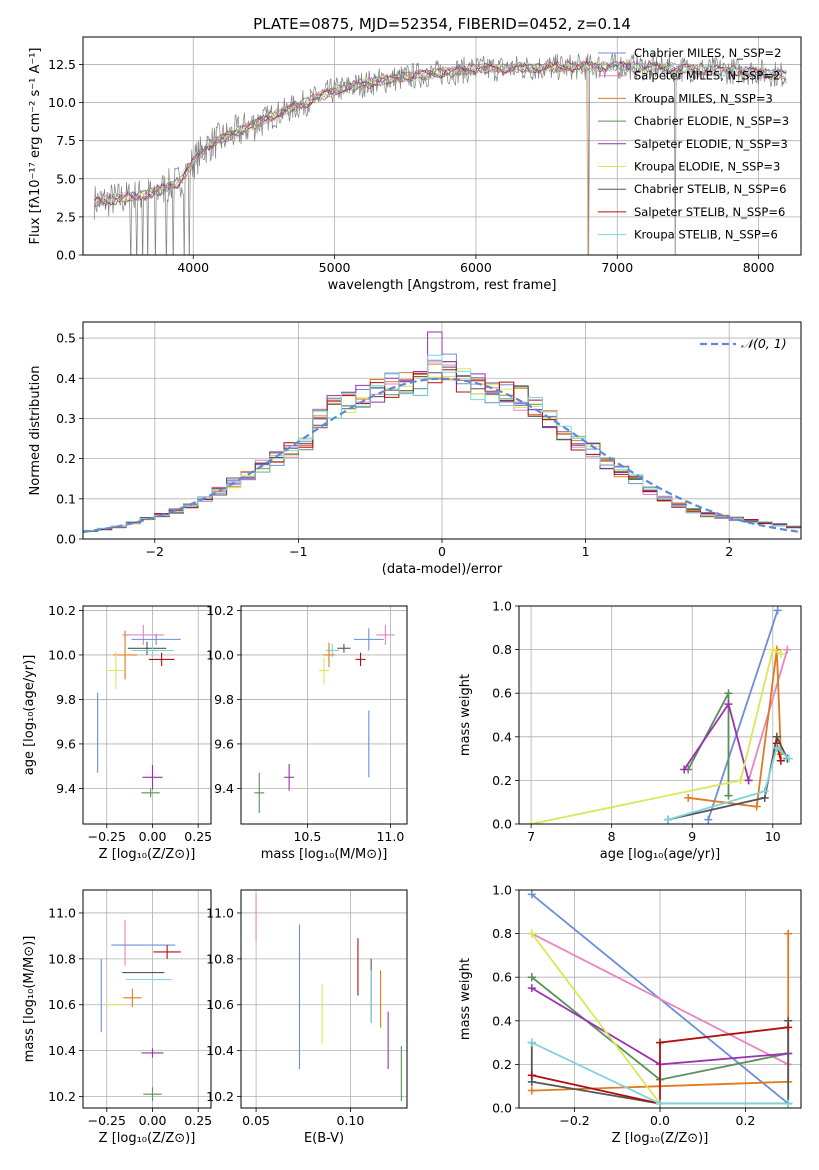 The height and width of the screenshot is (1170, 819). Describe the element at coordinates (324, 1138) in the screenshot. I see `x-axis-label: E(B-V)` at that location.